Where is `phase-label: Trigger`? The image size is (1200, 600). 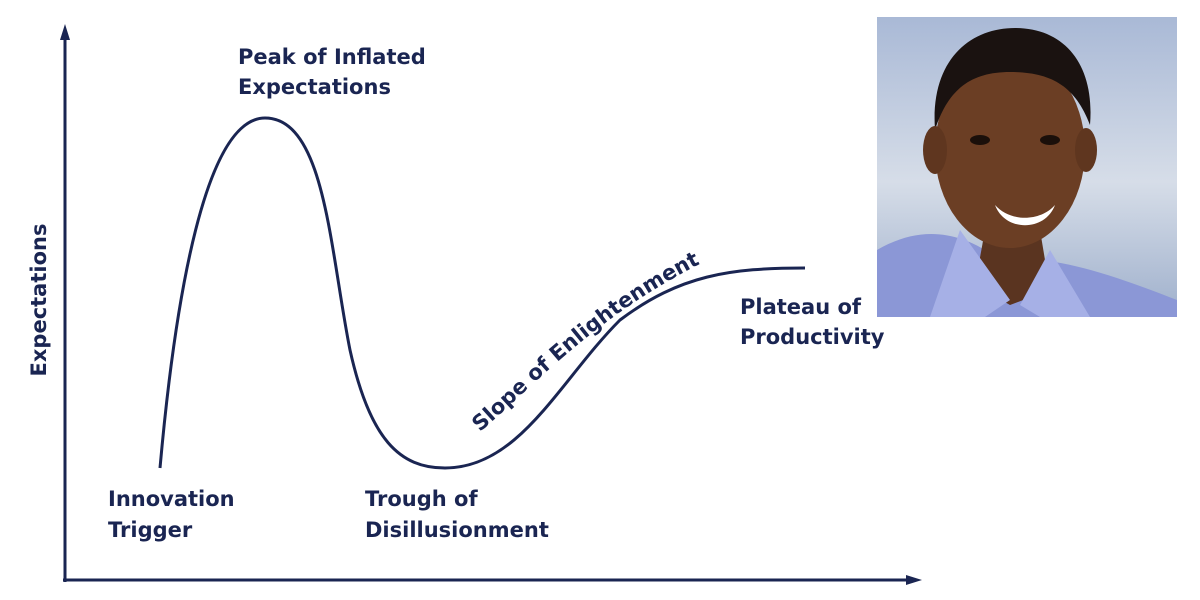
phase-label: Trigger is located at coordinates (150, 530).